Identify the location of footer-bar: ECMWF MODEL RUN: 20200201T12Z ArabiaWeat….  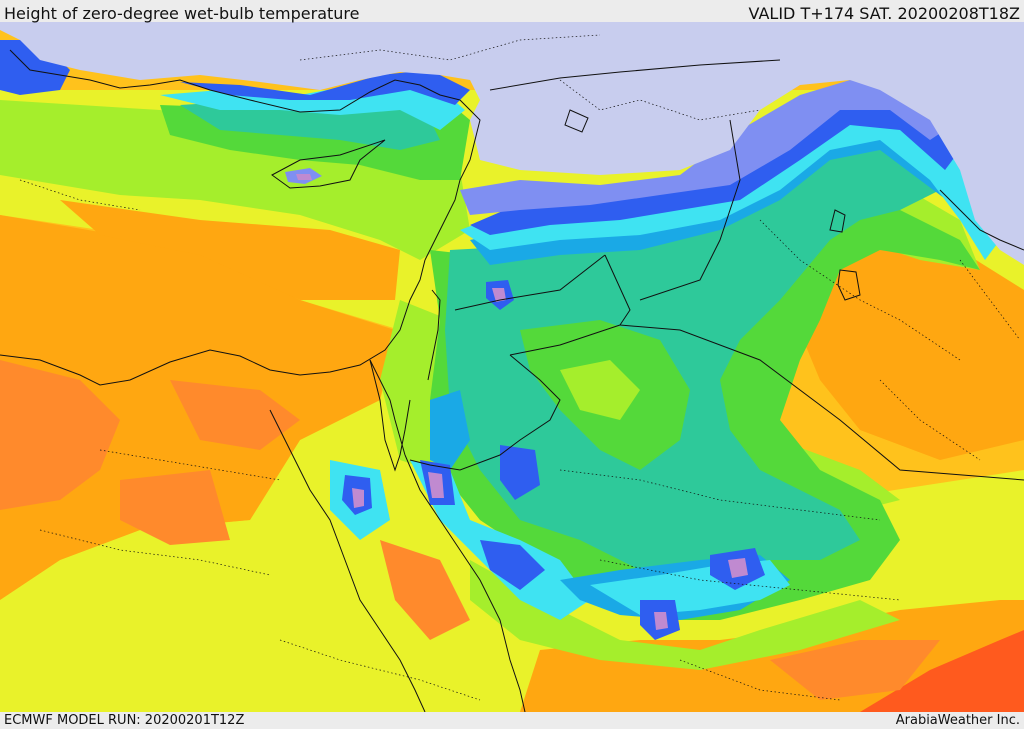
(512, 720).